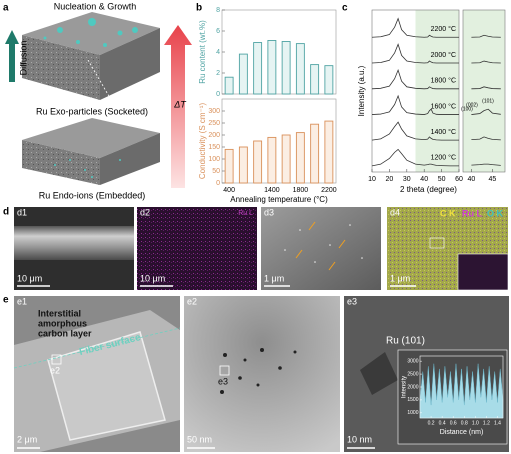 The height and width of the screenshot is (454, 511). I want to click on surface-line, so click(97, 348).